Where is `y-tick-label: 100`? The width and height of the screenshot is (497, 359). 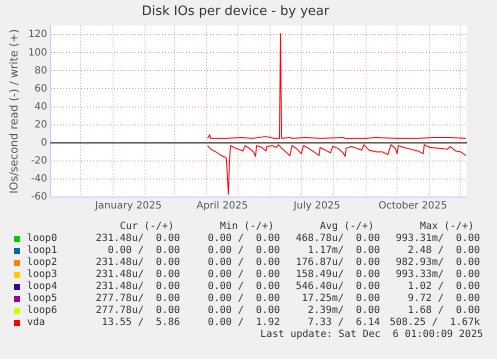 y-tick-label: 100 is located at coordinates (38, 52).